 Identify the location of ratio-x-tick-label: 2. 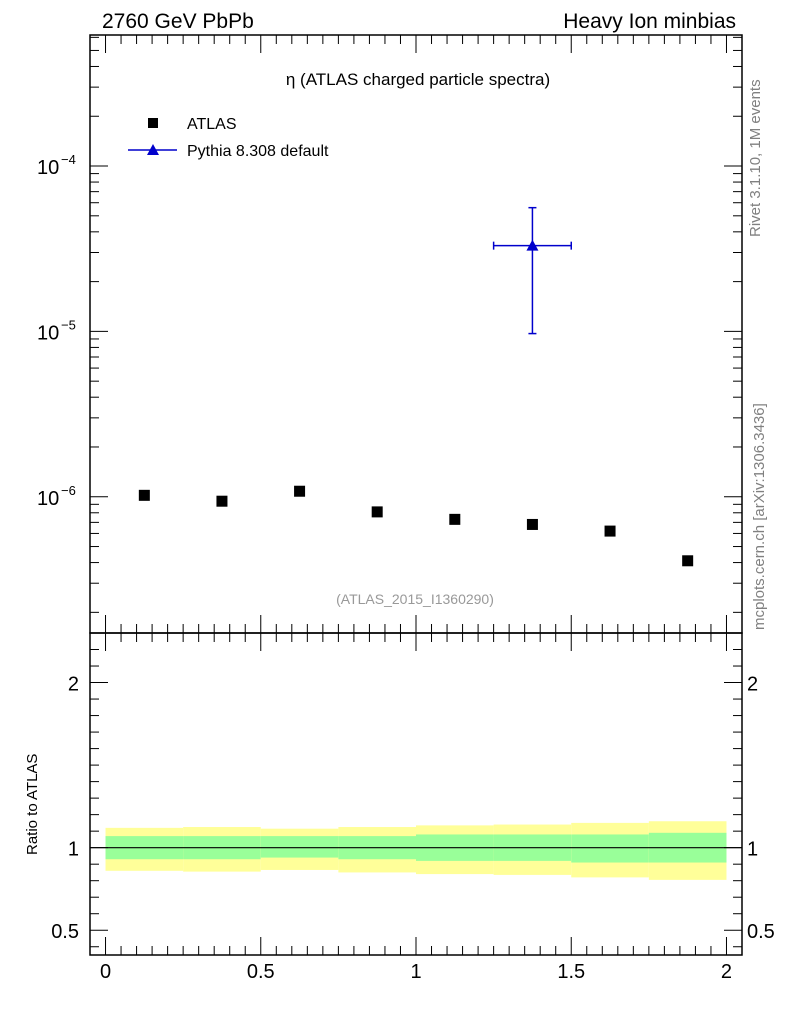
(726, 972).